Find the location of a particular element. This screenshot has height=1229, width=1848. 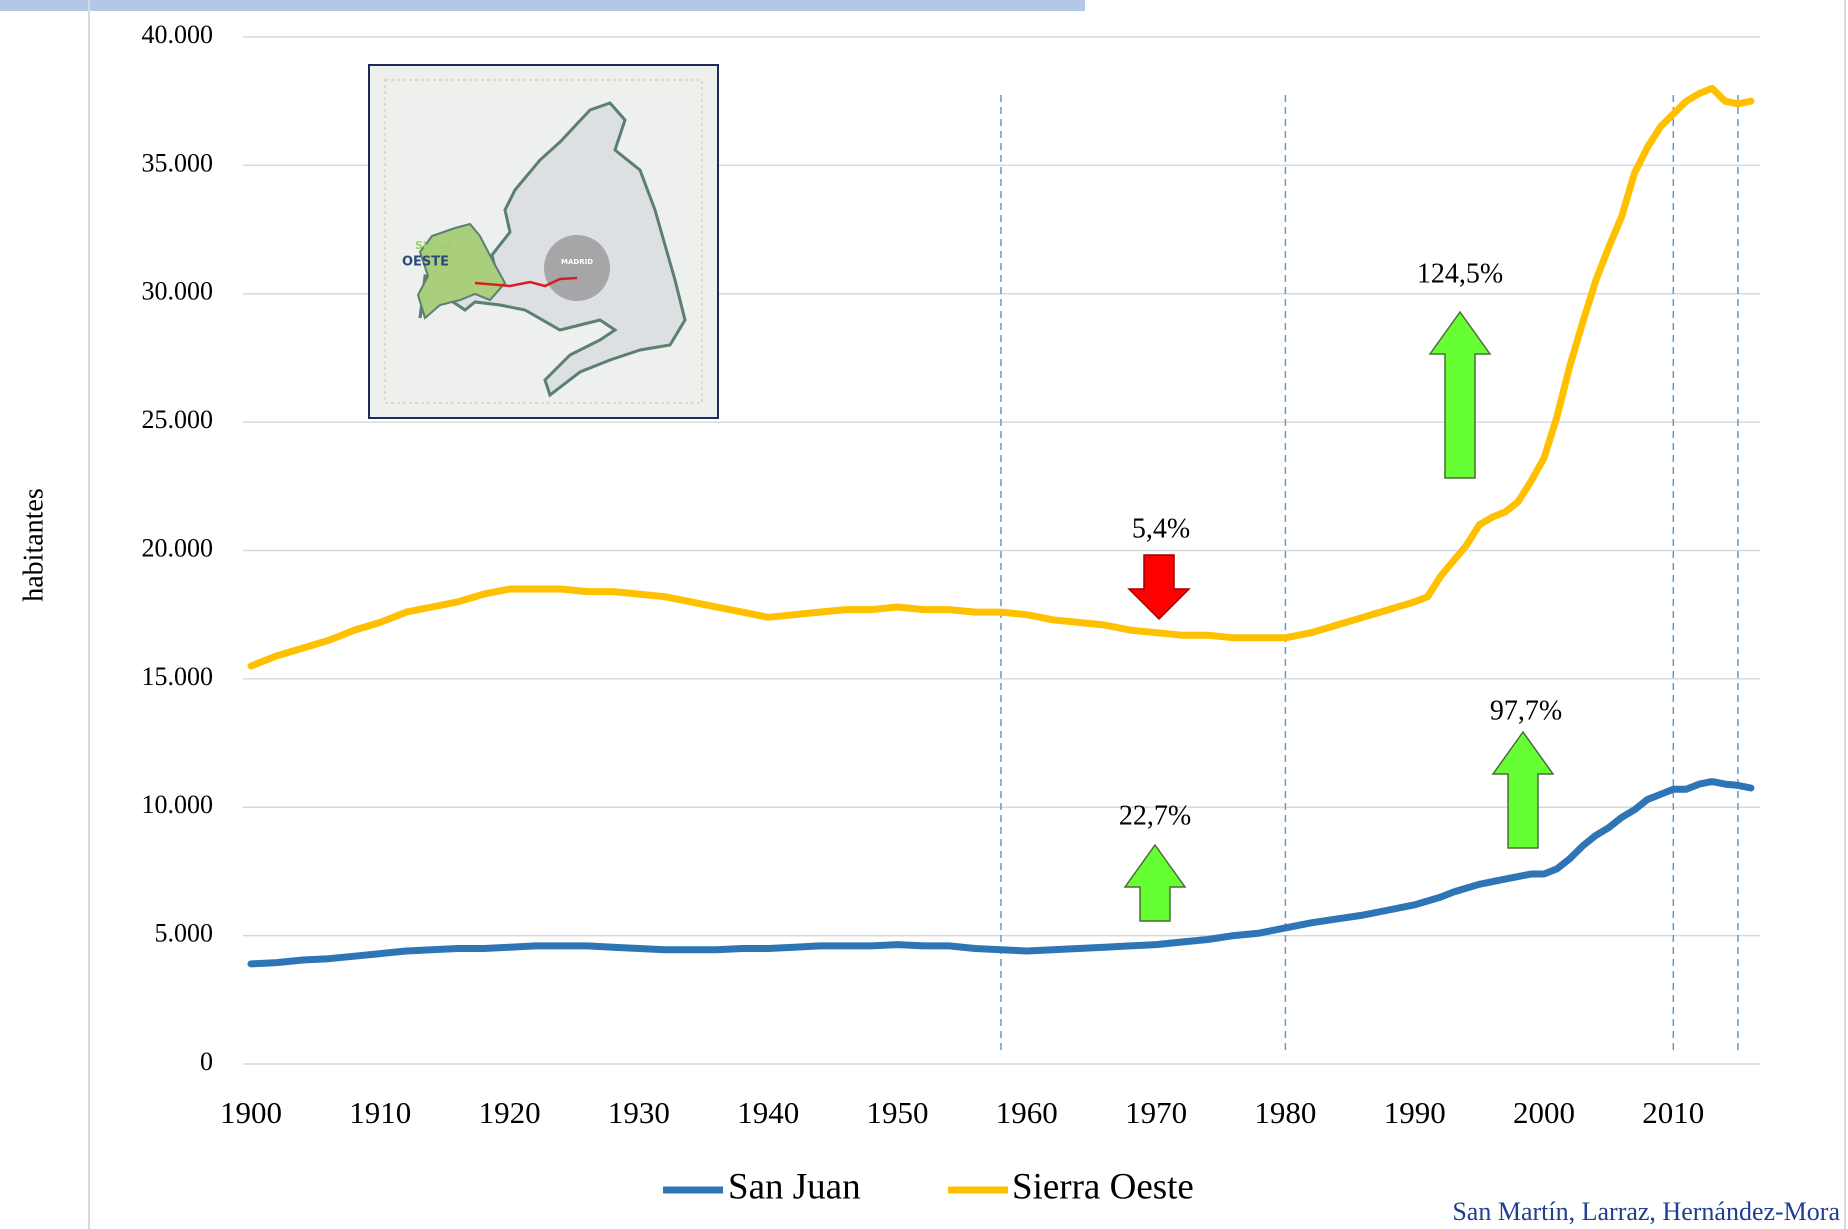

source: San Martín, Larraz, Hernández-Mora is located at coordinates (1646, 1211).